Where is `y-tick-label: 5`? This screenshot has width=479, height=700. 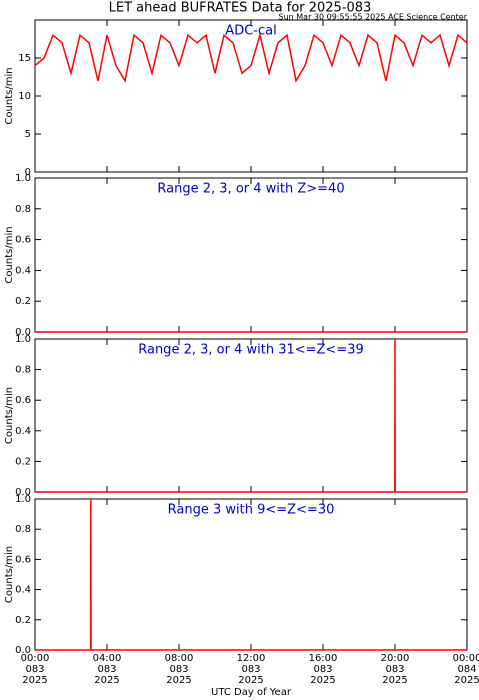 y-tick-label: 5 is located at coordinates (28, 134).